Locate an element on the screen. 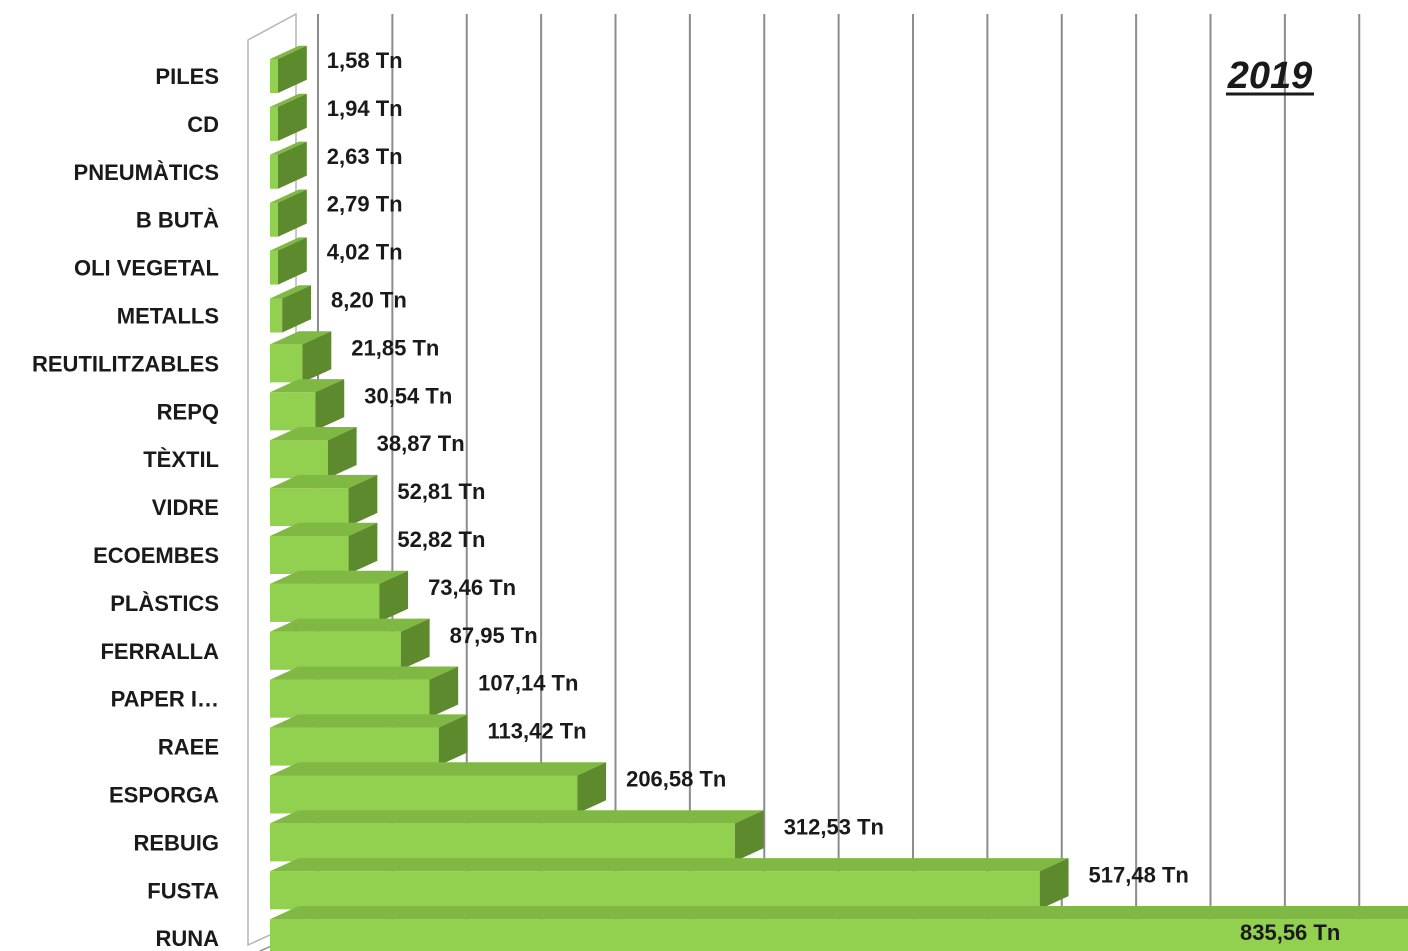 The height and width of the screenshot is (951, 1408). value-label: 517,48 Tn is located at coordinates (1139, 874).